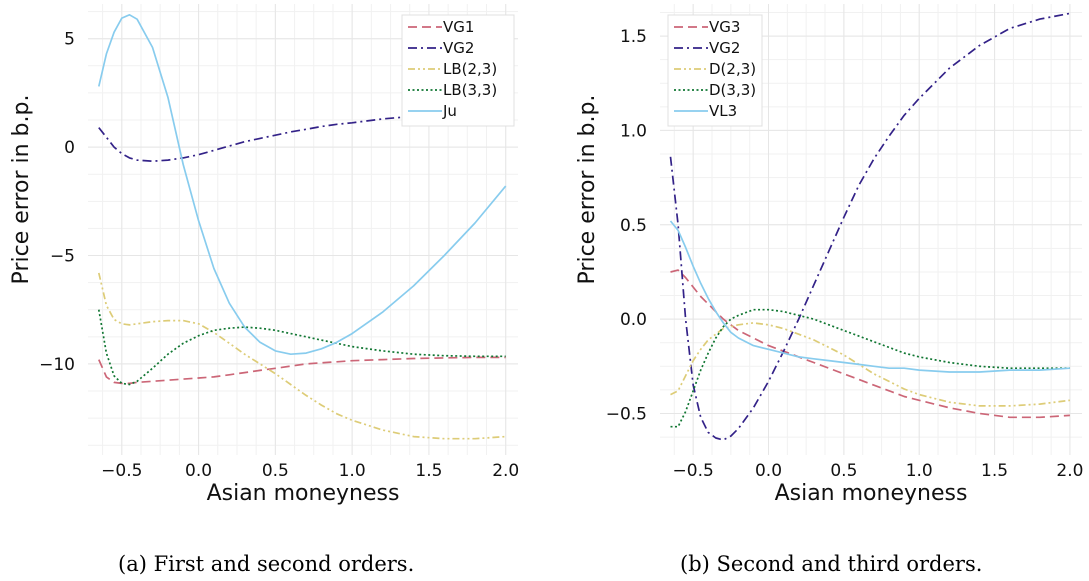 This screenshot has height=581, width=1089. What do you see at coordinates (57, 365) in the screenshot?
I see `y-tick-label: −10` at bounding box center [57, 365].